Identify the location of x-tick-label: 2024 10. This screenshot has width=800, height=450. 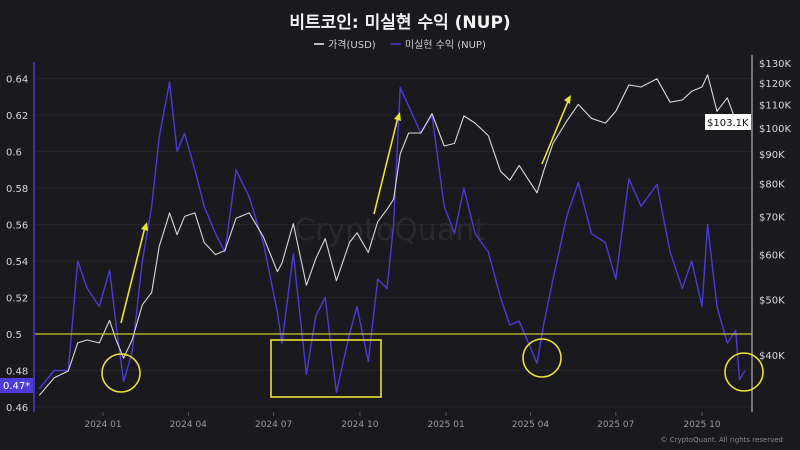
(359, 425).